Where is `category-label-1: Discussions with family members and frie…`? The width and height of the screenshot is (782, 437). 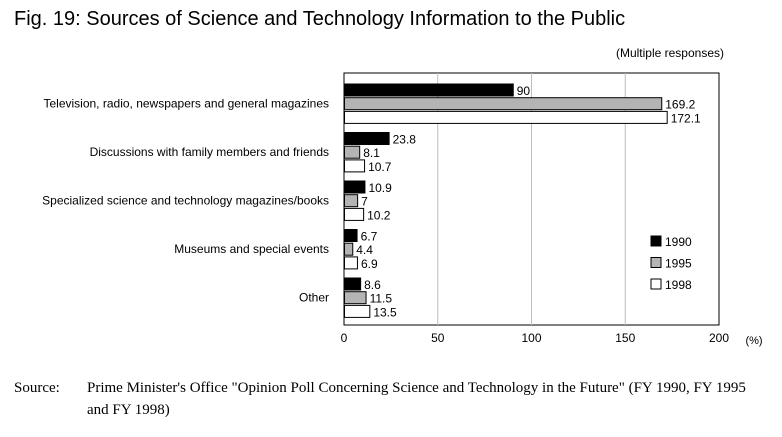
category-label-1: Discussions with family members and frie… is located at coordinates (209, 152).